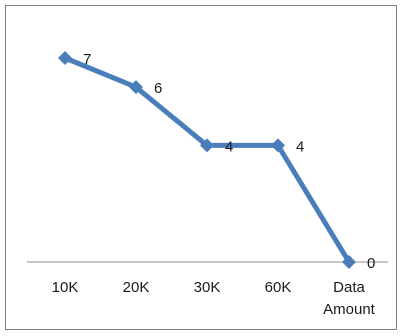 Image resolution: width=403 pixels, height=336 pixels. What do you see at coordinates (136, 287) in the screenshot?
I see `x-tick-label-2: 20K` at bounding box center [136, 287].